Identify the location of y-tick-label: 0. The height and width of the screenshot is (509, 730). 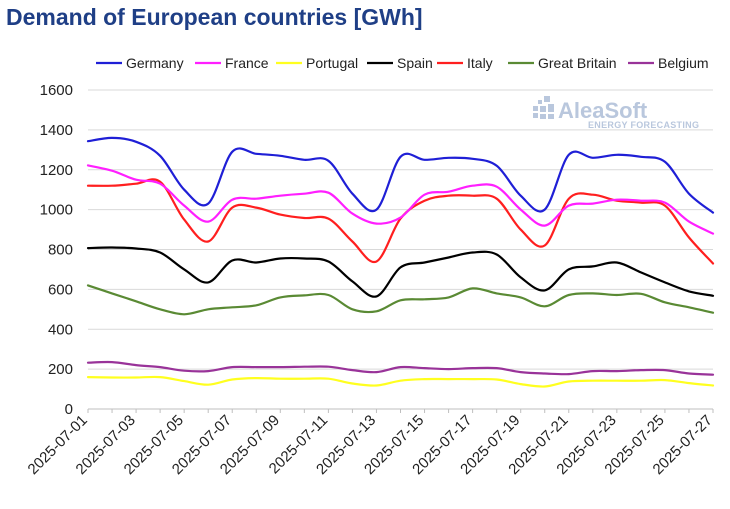
(69, 409).